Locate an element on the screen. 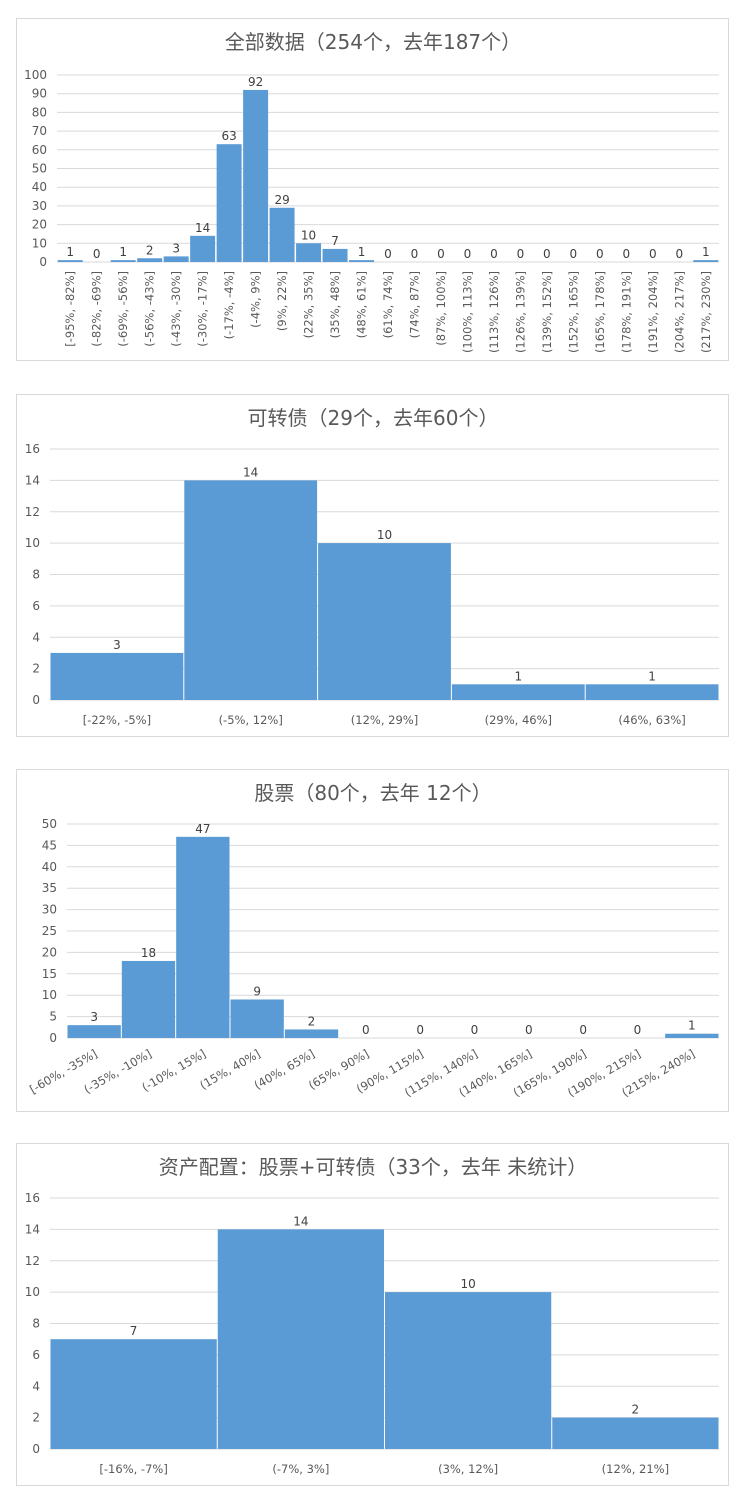 The image size is (744, 1502). chart-title: 股票（80个，去年 12个） is located at coordinates (372, 793).